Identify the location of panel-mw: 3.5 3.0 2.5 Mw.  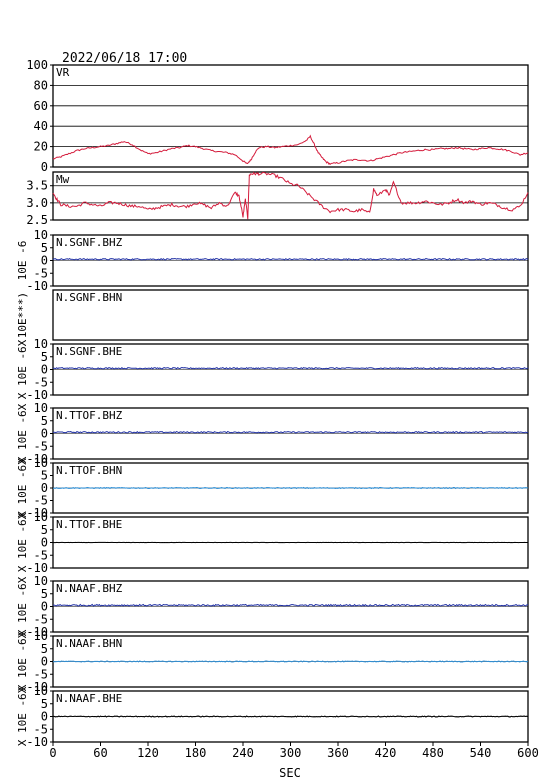
(277, 199).